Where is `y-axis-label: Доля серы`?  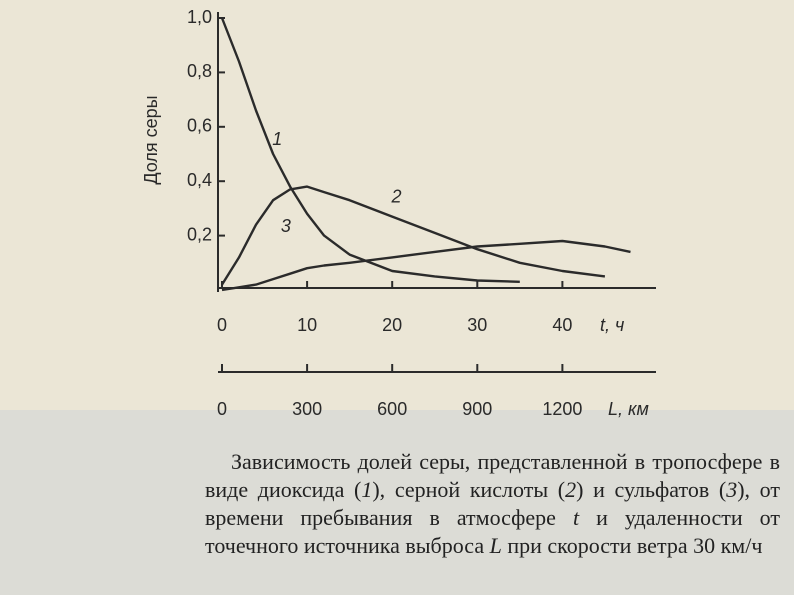
y-axis-label: Доля серы is located at coordinates (151, 139).